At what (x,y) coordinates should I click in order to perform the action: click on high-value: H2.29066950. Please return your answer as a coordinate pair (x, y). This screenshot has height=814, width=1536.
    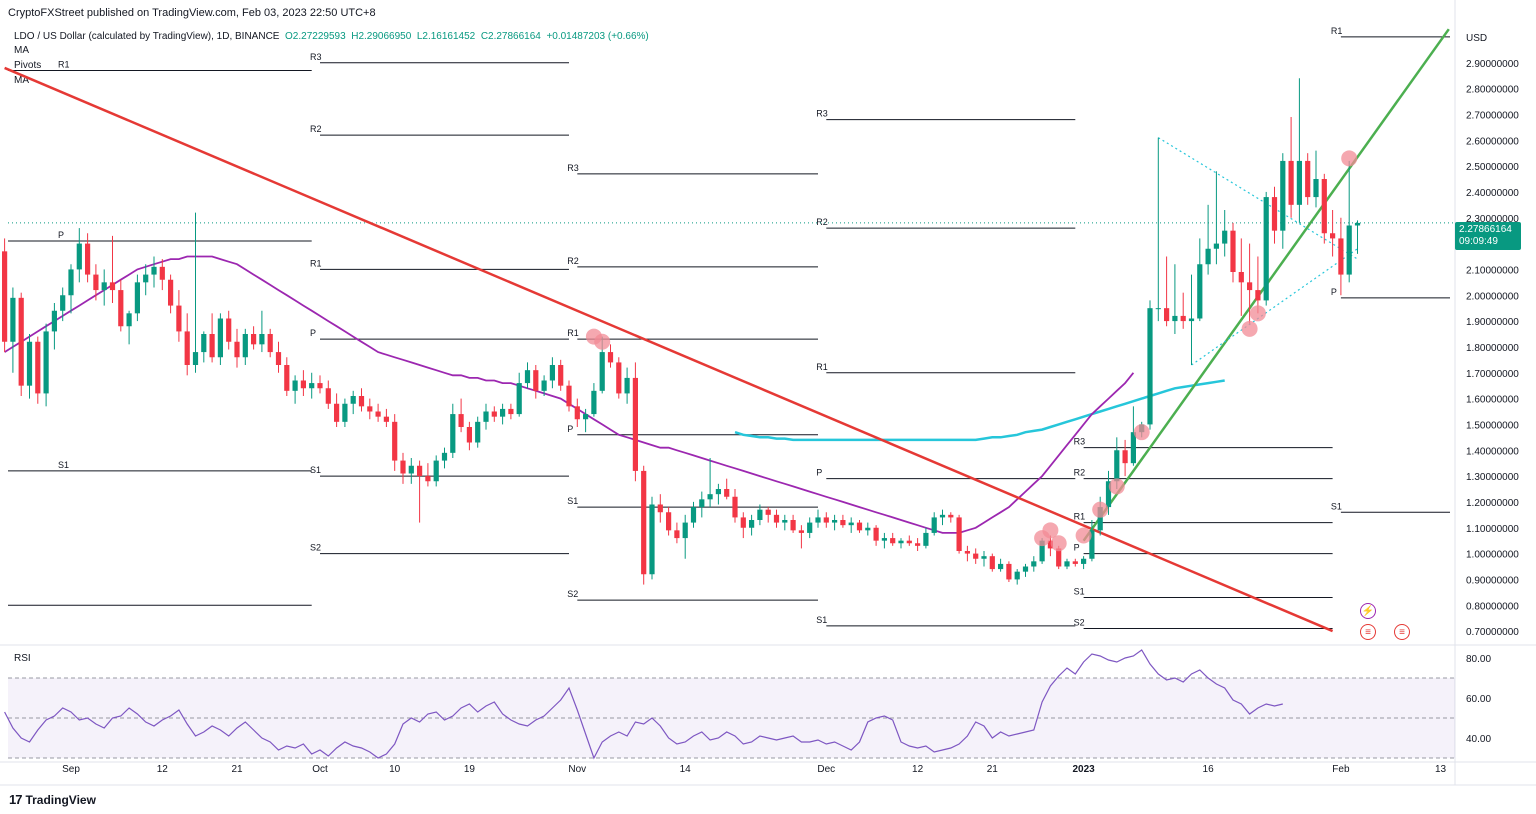
    Looking at the image, I should click on (381, 36).